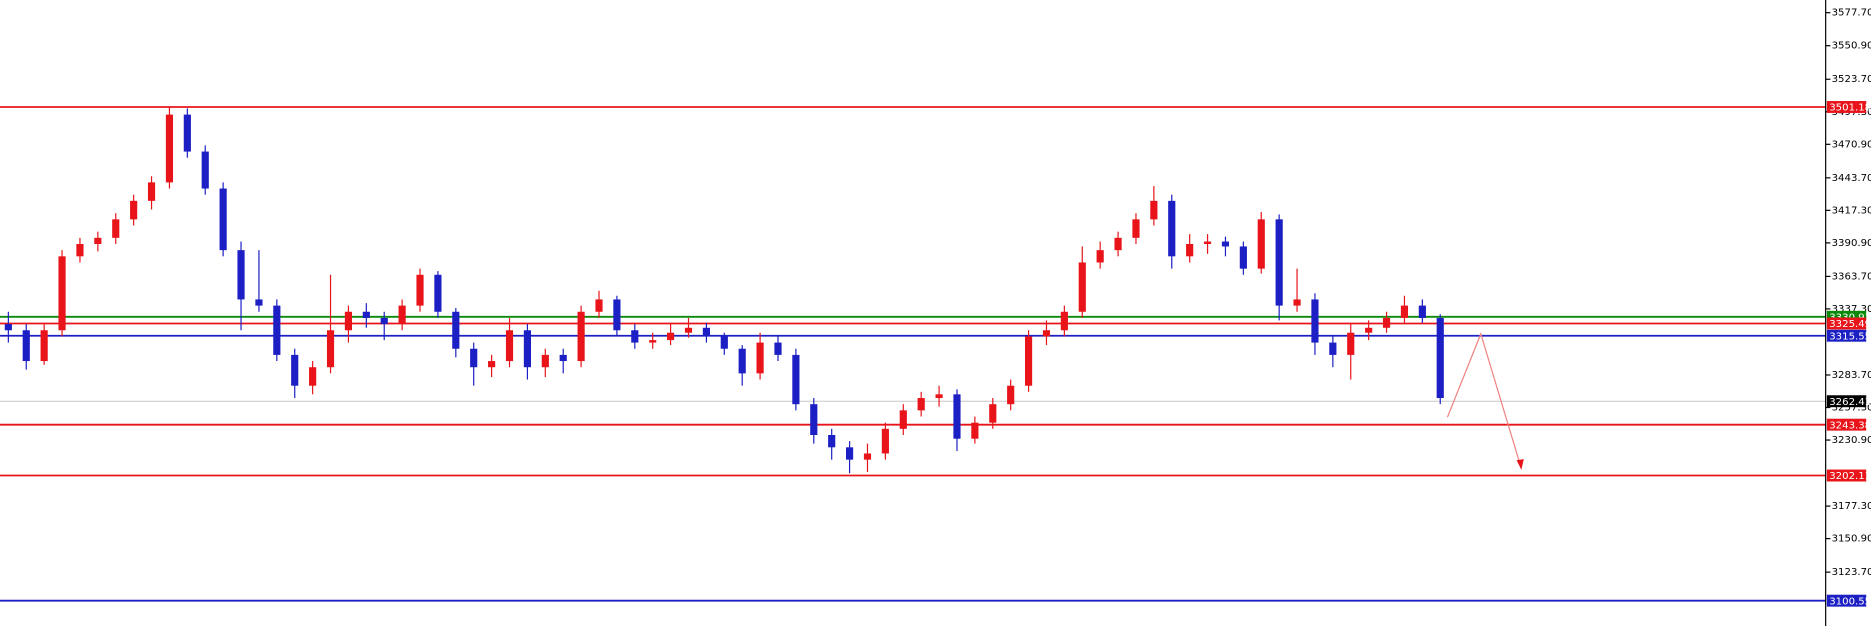  I want to click on y-tick-label: 3337.30, so click(1851, 309).